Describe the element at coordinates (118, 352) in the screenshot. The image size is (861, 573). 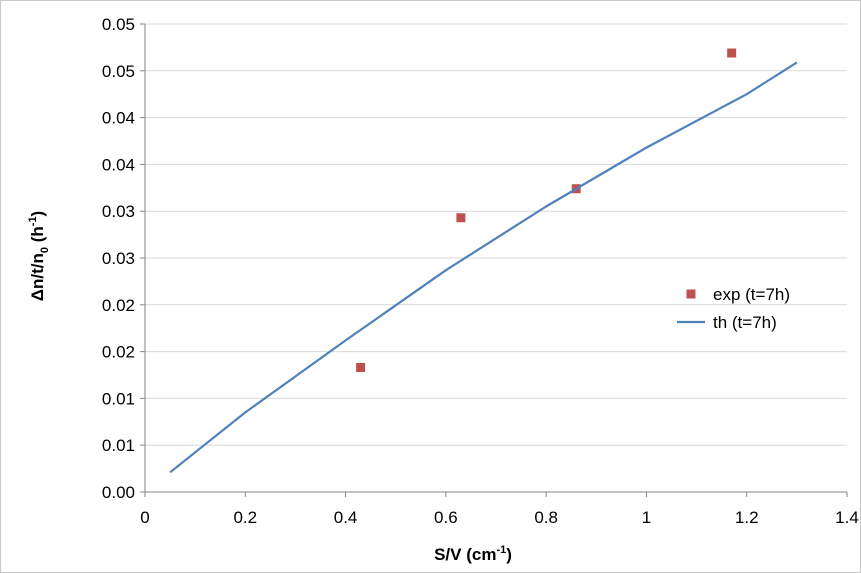
I see `y-tick-label-3: 0.02` at that location.